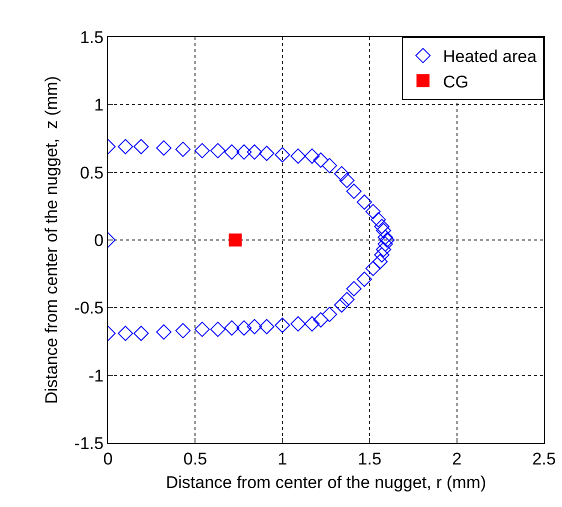 This screenshot has width=562, height=507. What do you see at coordinates (96, 376) in the screenshot?
I see `y-tick-label: -1` at bounding box center [96, 376].